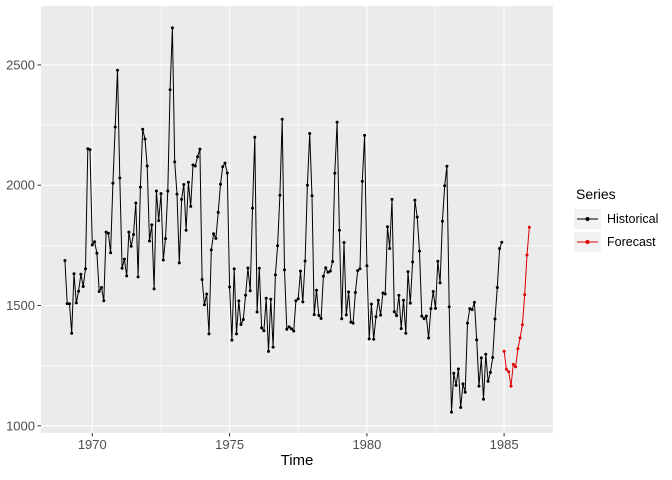  What do you see at coordinates (92, 444) in the screenshot?
I see `x-tick-label: 1970` at bounding box center [92, 444].